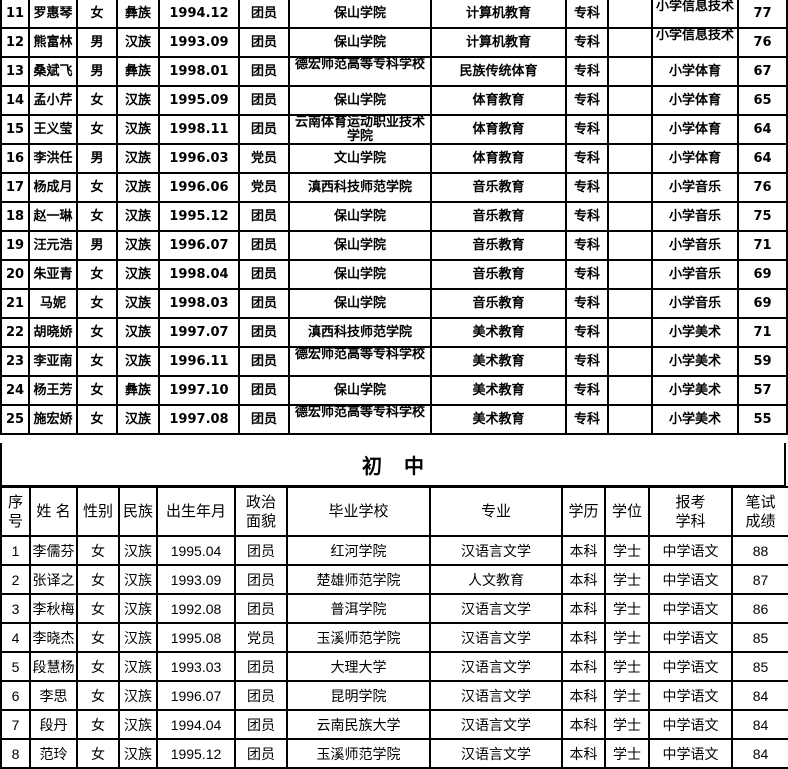 Image resolution: width=788 pixels, height=769 pixels. I want to click on header-gender: 性别, so click(98, 511).